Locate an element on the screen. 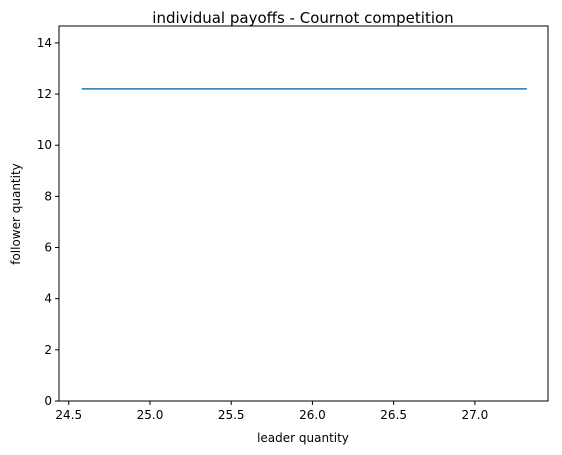 This screenshot has height=455, width=562. y-tick-label: 2 is located at coordinates (48, 350).